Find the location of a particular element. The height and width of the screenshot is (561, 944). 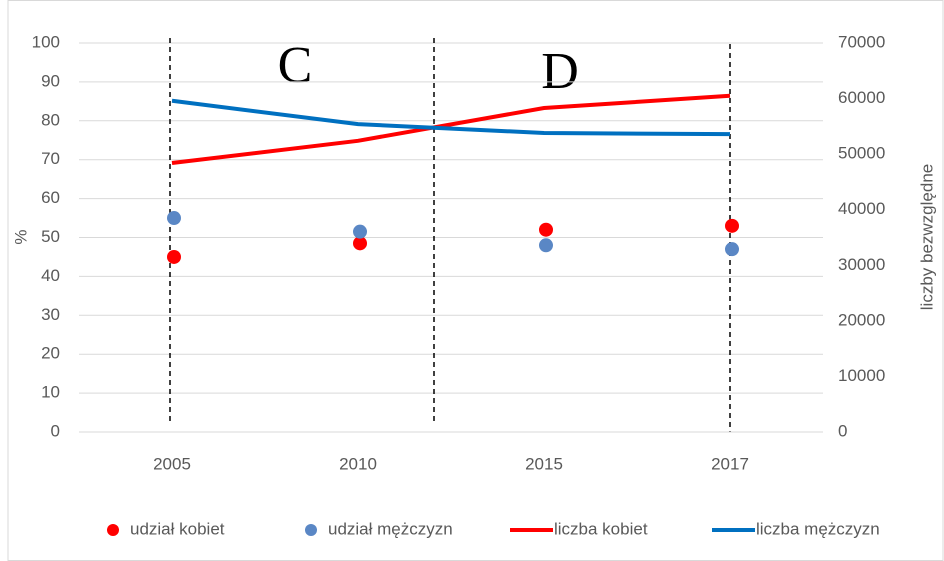

y2-tick-label: 60000 is located at coordinates (861, 97).